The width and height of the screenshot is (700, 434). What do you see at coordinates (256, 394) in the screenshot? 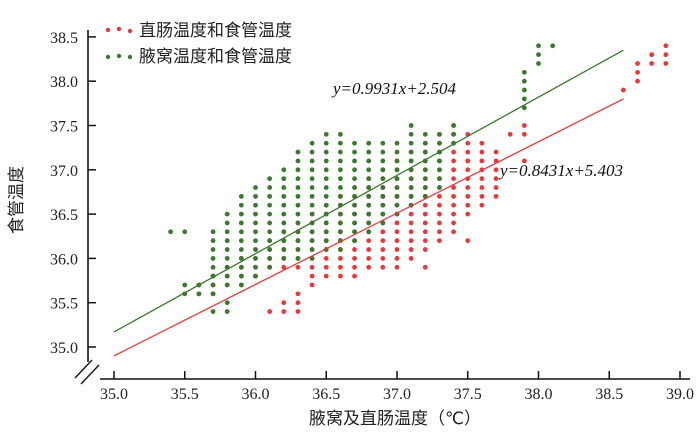
I see `x-tick-label: 36.0` at bounding box center [256, 394].